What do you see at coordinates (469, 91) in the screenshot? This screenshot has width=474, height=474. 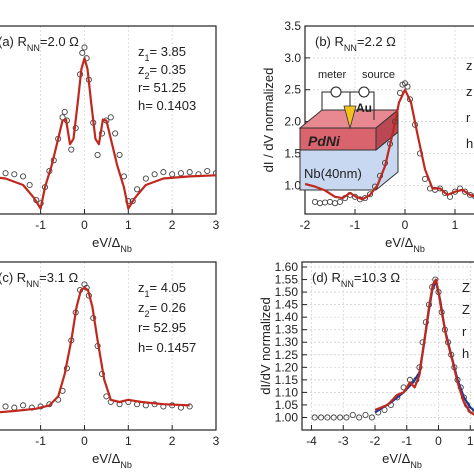 I see `fit-parameter: z` at bounding box center [469, 91].